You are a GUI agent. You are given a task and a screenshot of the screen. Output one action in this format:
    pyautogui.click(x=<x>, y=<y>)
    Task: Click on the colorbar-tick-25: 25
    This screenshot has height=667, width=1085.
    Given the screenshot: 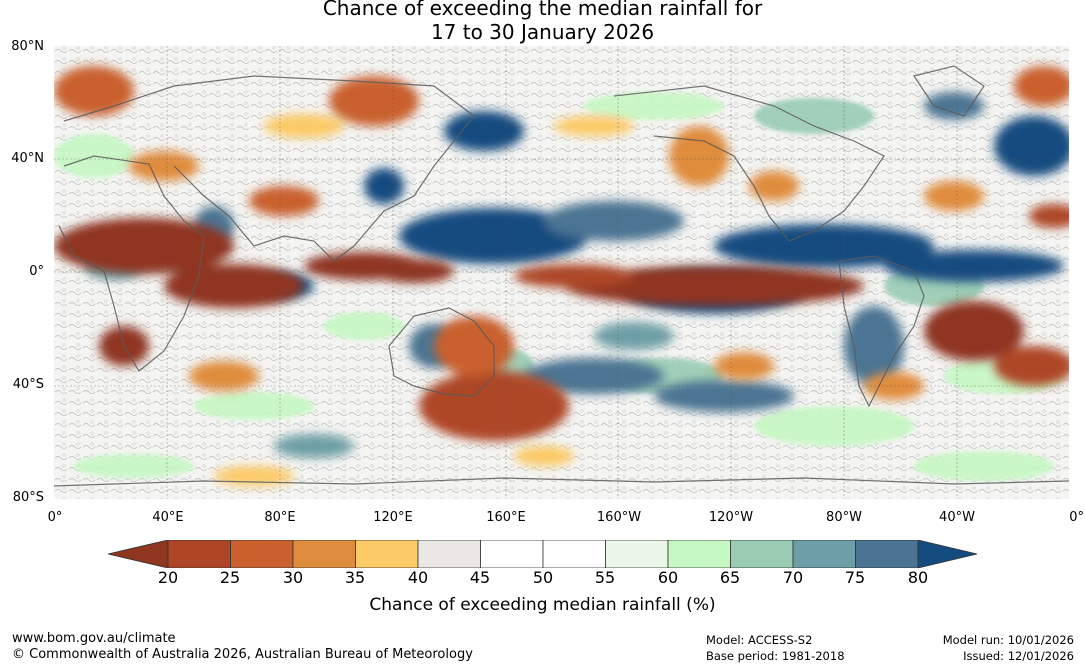 What is the action you would take?
    pyautogui.click(x=230, y=577)
    